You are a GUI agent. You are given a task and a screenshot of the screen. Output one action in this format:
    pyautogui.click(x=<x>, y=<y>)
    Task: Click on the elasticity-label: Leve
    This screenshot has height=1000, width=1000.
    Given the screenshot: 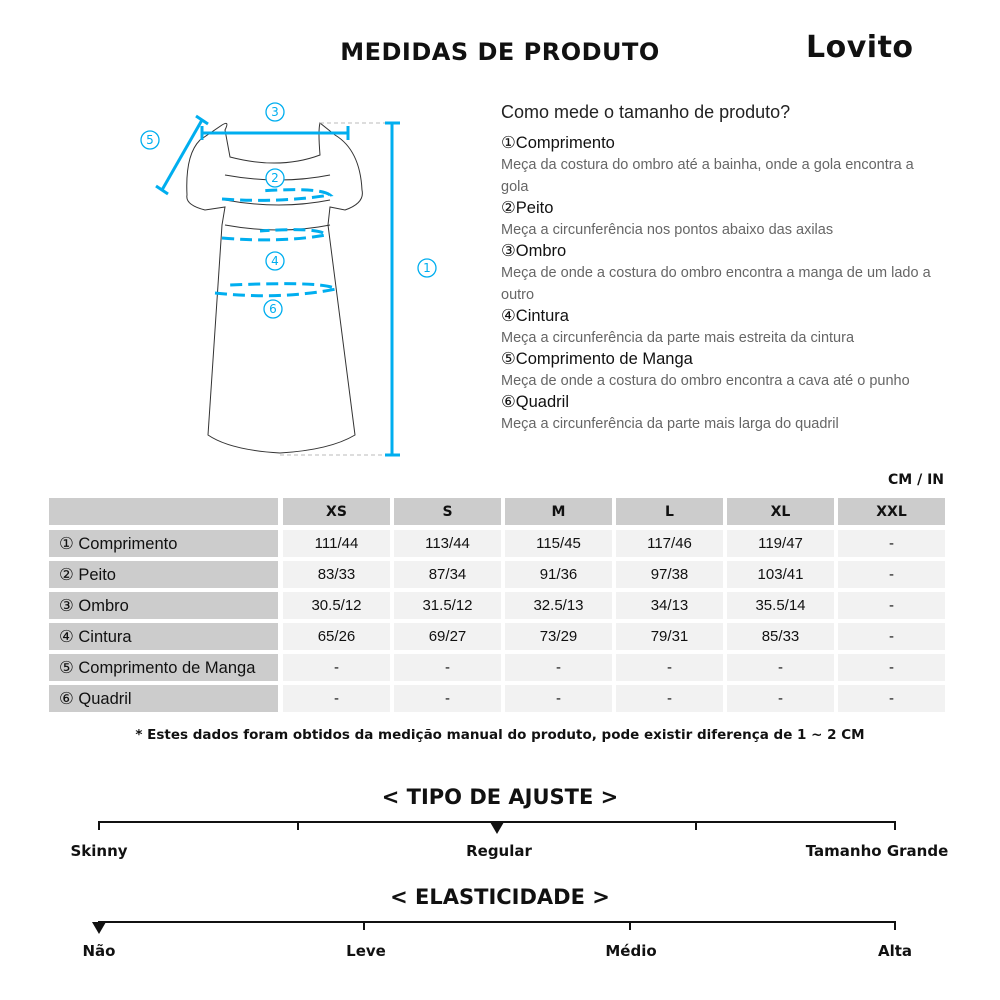 What is the action you would take?
    pyautogui.click(x=366, y=951)
    